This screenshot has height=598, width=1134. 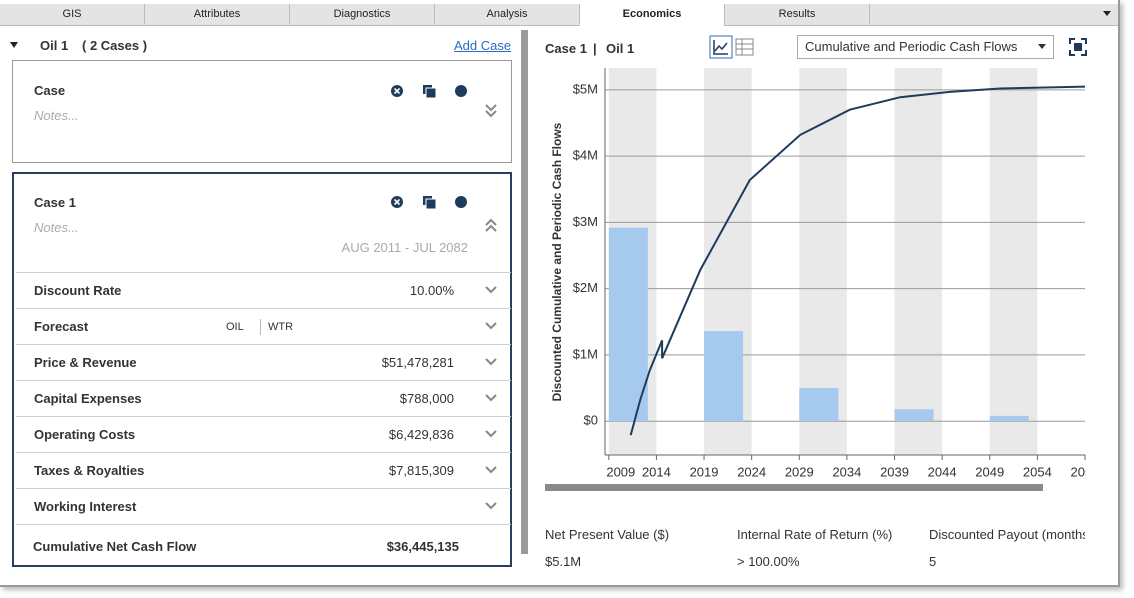 I want to click on dropdown-arrow, so click(x=1042, y=46).